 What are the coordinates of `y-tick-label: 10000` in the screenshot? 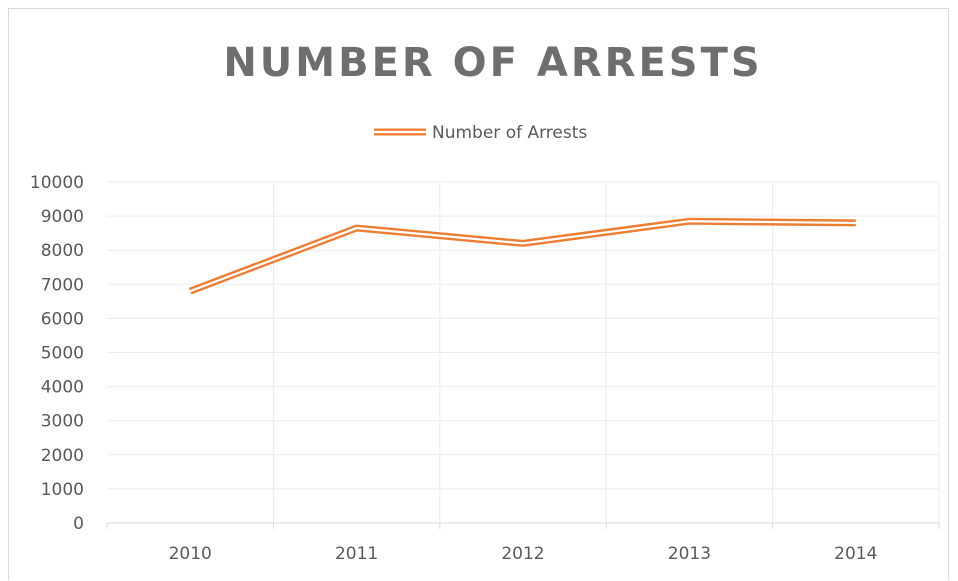 It's located at (57, 183).